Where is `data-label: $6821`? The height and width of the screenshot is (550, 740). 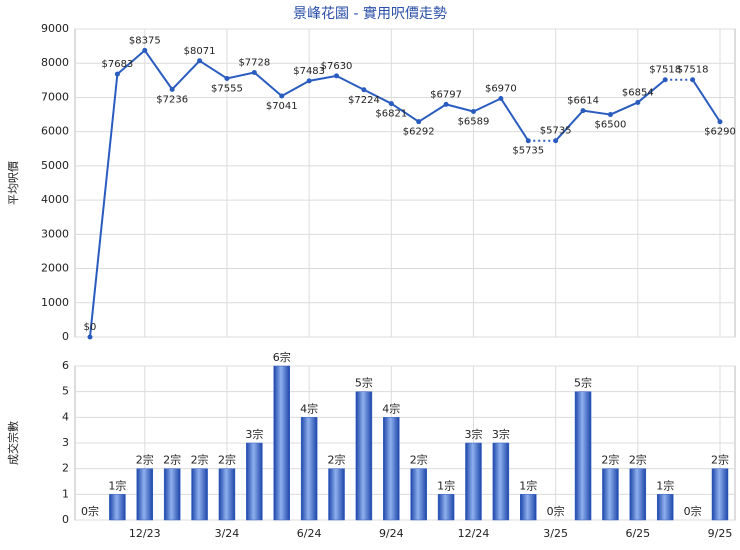 data-label: $6821 is located at coordinates (391, 114).